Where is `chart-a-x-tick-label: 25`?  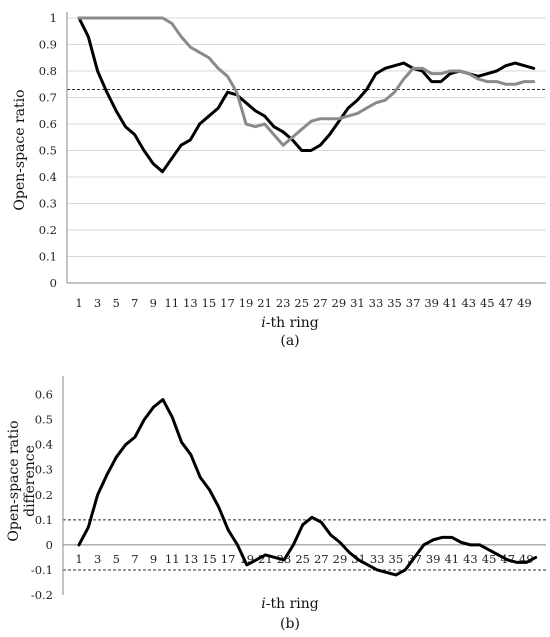 chart-a-x-tick-label: 25 is located at coordinates (301, 303).